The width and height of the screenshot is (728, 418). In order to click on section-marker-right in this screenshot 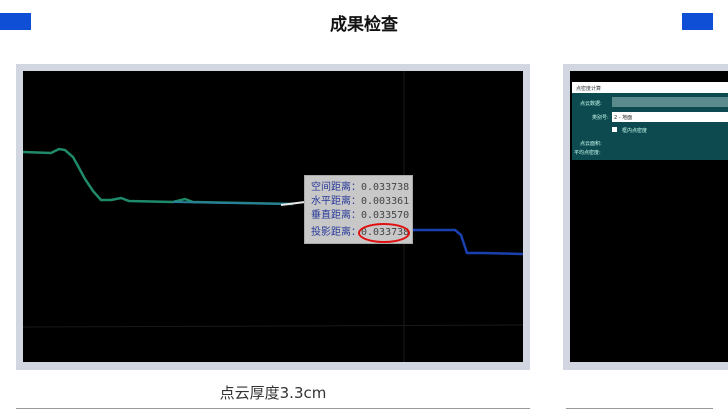, I will do `click(697, 21)`.